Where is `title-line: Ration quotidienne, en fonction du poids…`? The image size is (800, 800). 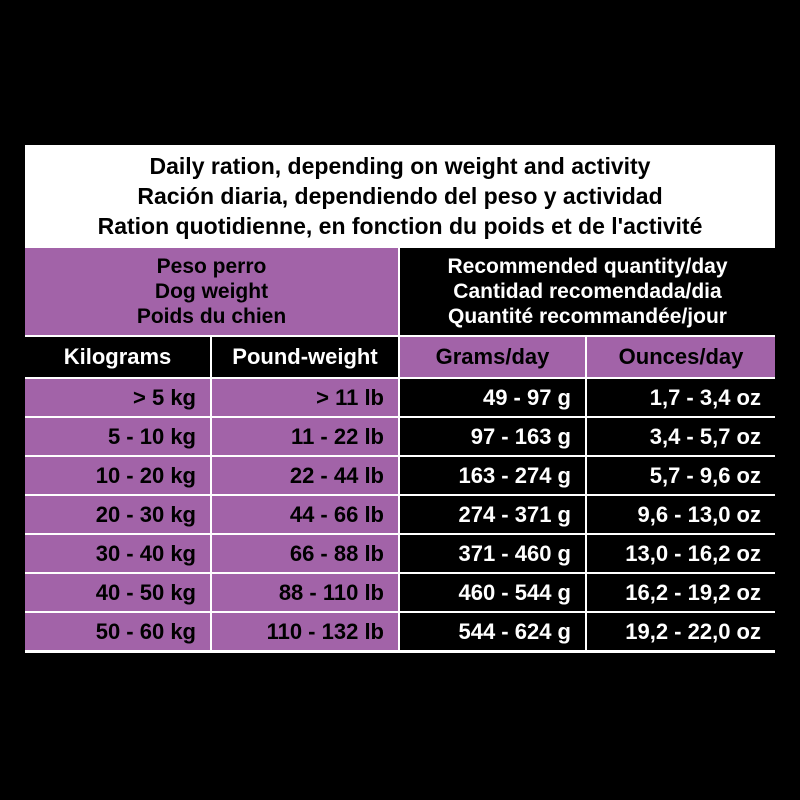 title-line: Ration quotidienne, en fonction du poids… is located at coordinates (400, 225).